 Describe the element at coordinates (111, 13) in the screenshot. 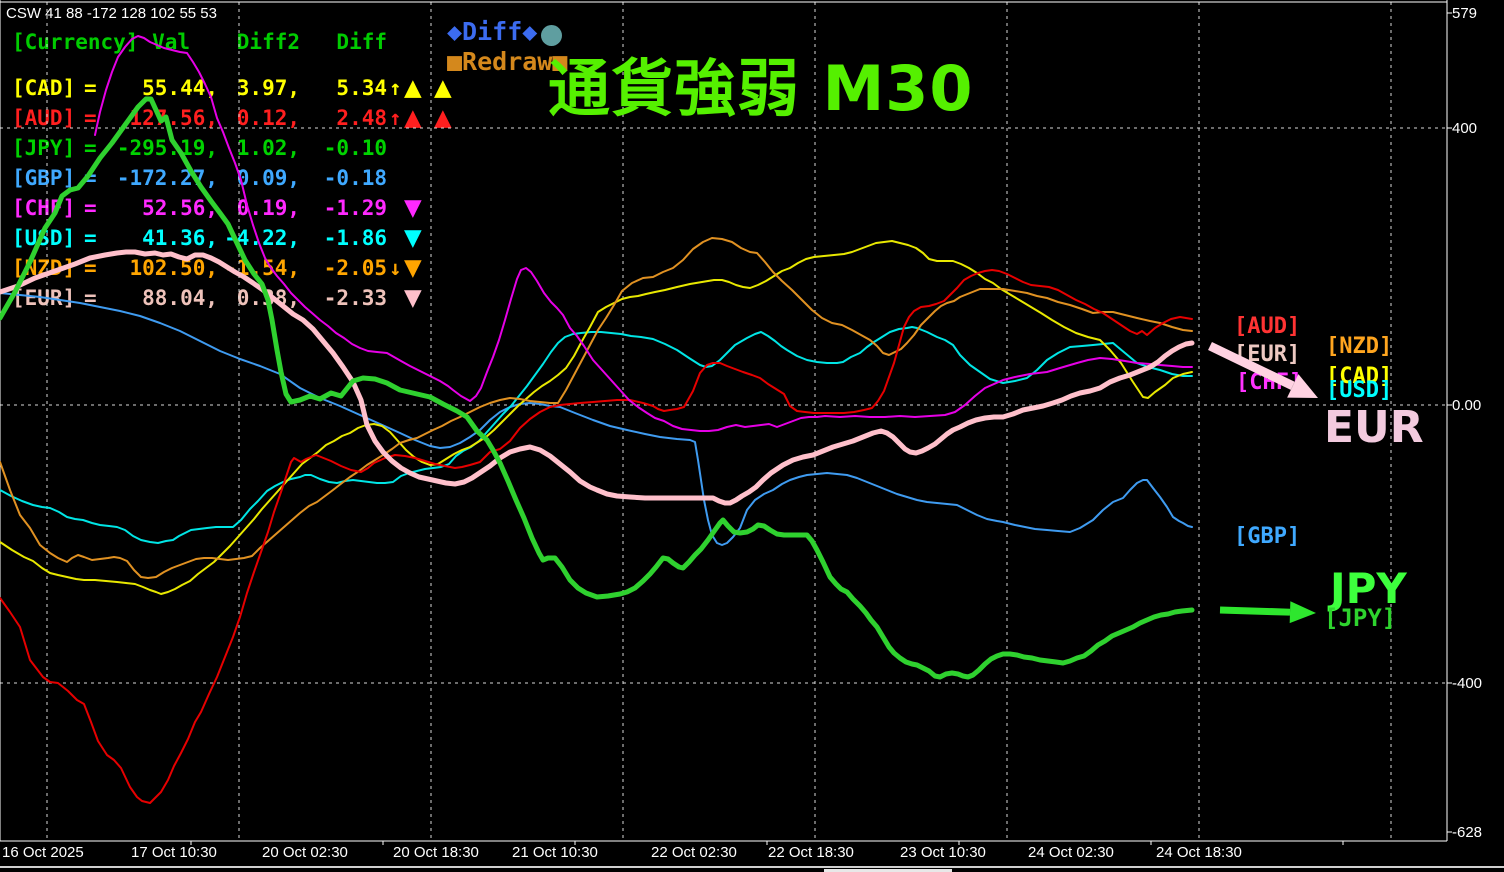

I see `csw-status-line: CSW 41 88 -172 128 102 55 53` at that location.